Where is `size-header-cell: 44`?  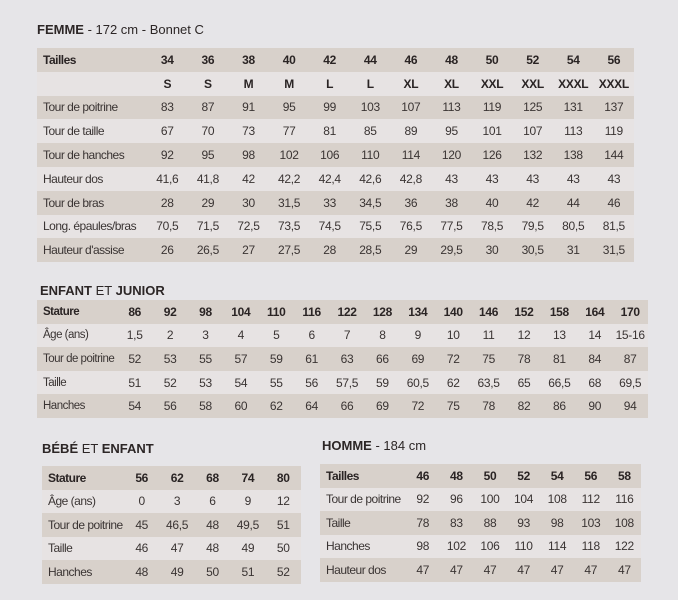
size-header-cell: 44 is located at coordinates (370, 59).